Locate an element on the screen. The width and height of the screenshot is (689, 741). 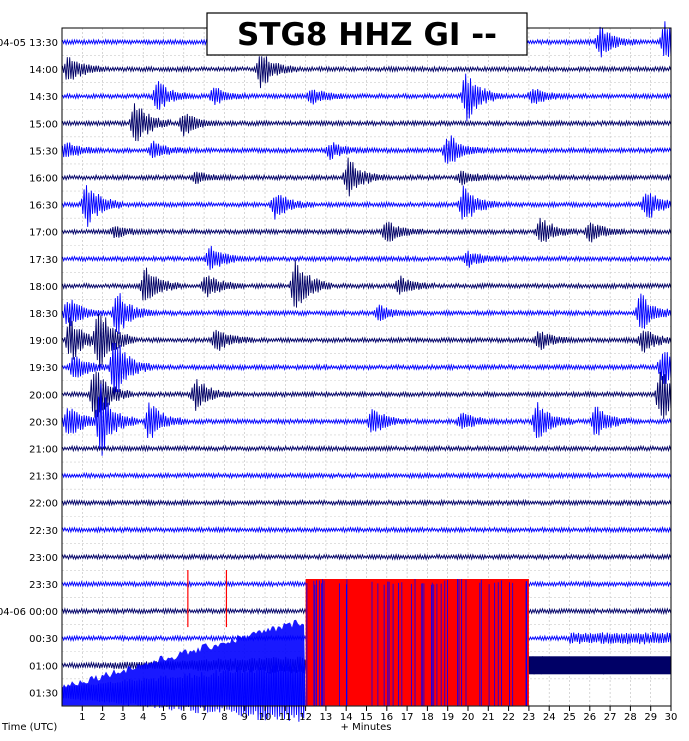
row-time-label: 04-05 13:30 is located at coordinates (29, 43).